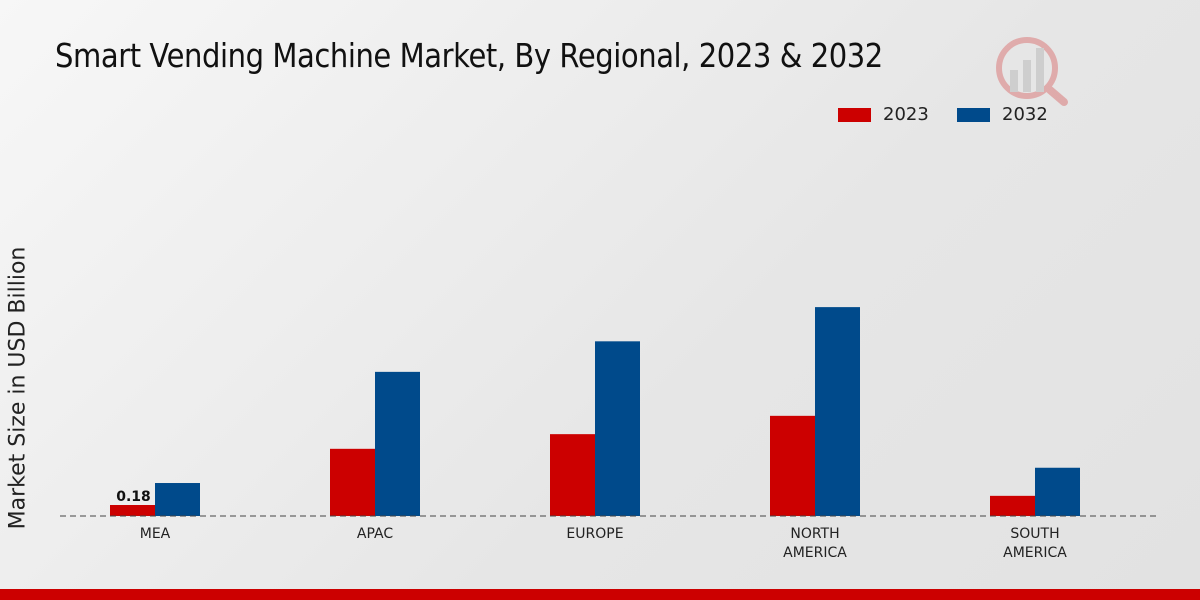 The image size is (1200, 600). Describe the element at coordinates (814, 534) in the screenshot. I see `x-tick-label: NORTH` at that location.